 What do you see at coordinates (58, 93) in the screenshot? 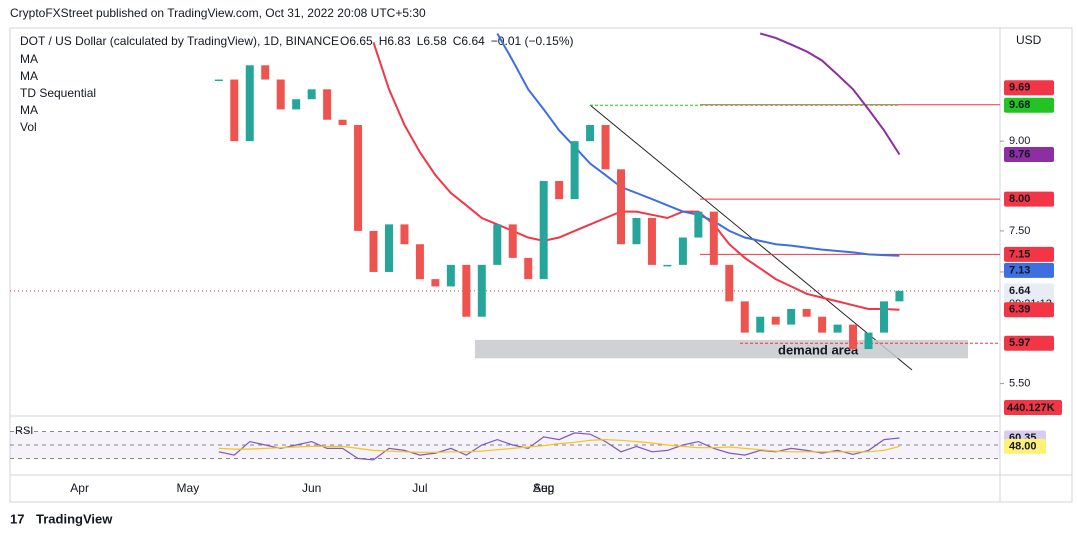
I see `indicator-name: TD Sequential` at bounding box center [58, 93].